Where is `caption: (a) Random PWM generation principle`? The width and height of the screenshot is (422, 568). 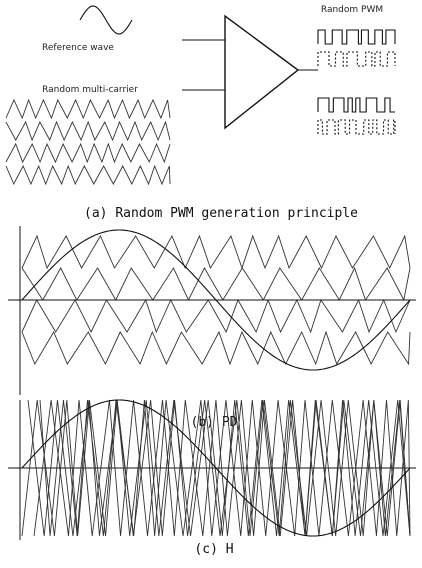 caption: (a) Random PWM generation principle is located at coordinates (221, 213).